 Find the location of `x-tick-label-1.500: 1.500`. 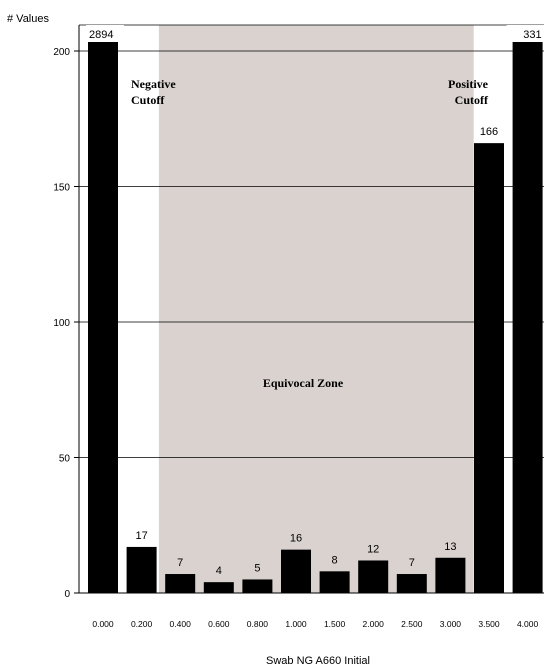

x-tick-label-1.500: 1.500 is located at coordinates (335, 624).